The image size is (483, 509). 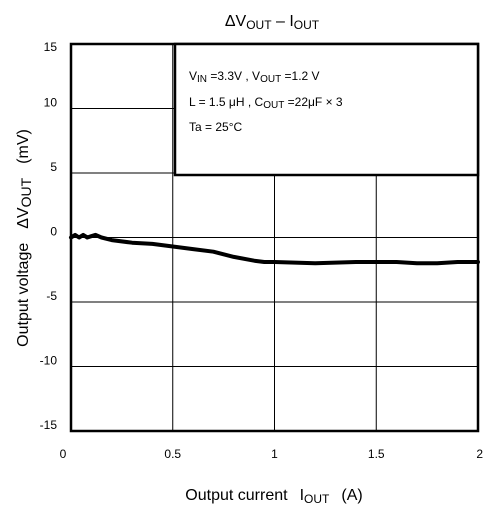 I want to click on y-tick-label: 10, so click(x=51, y=103).